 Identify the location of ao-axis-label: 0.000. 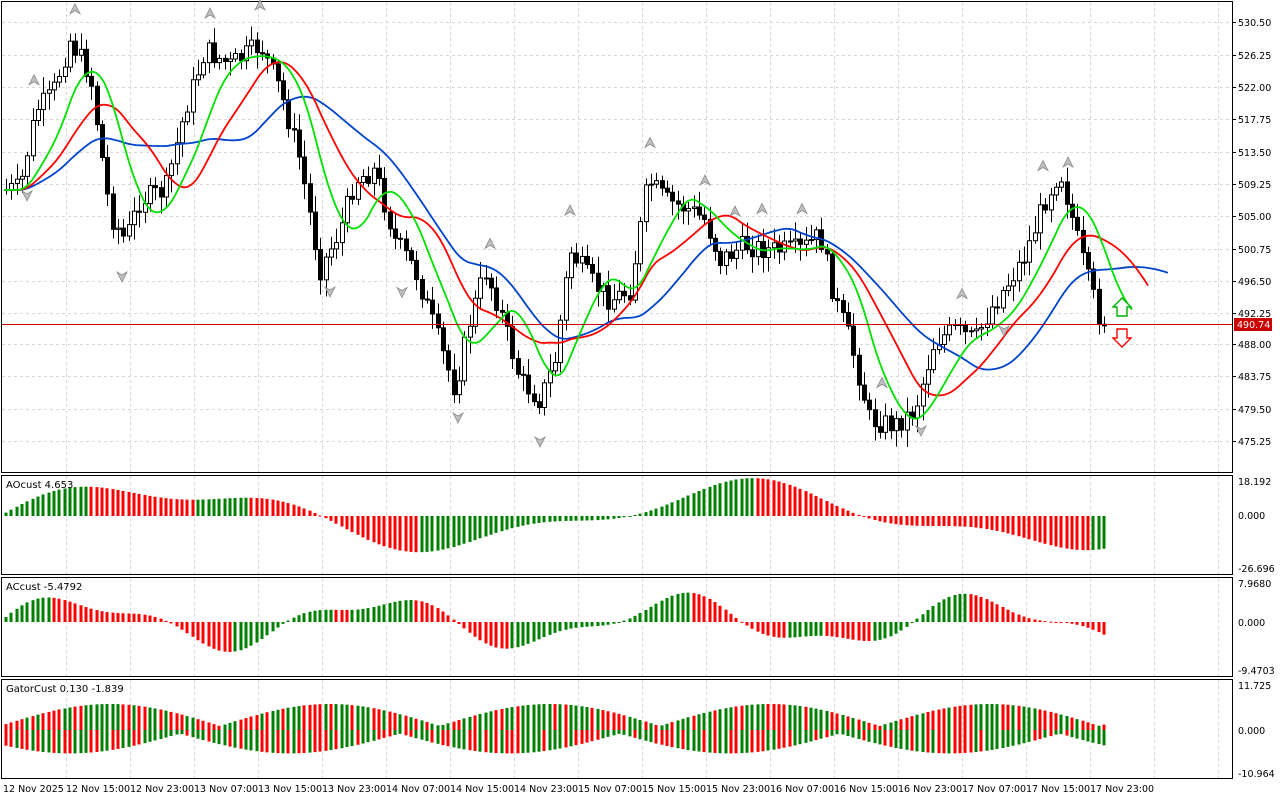
(1251, 516).